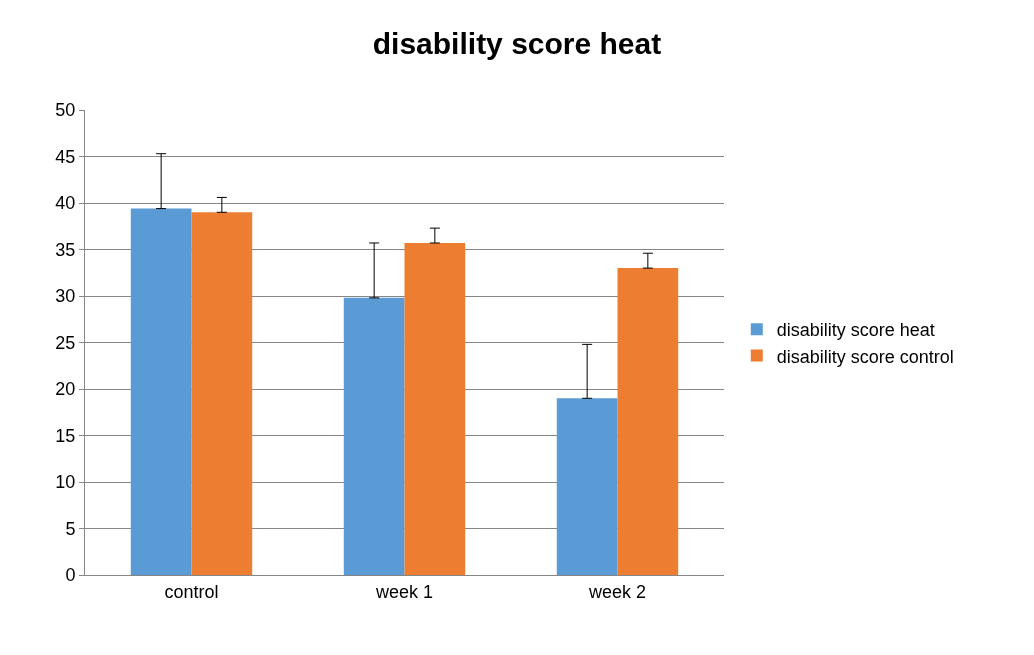  I want to click on legend-label: disability score control, so click(865, 356).